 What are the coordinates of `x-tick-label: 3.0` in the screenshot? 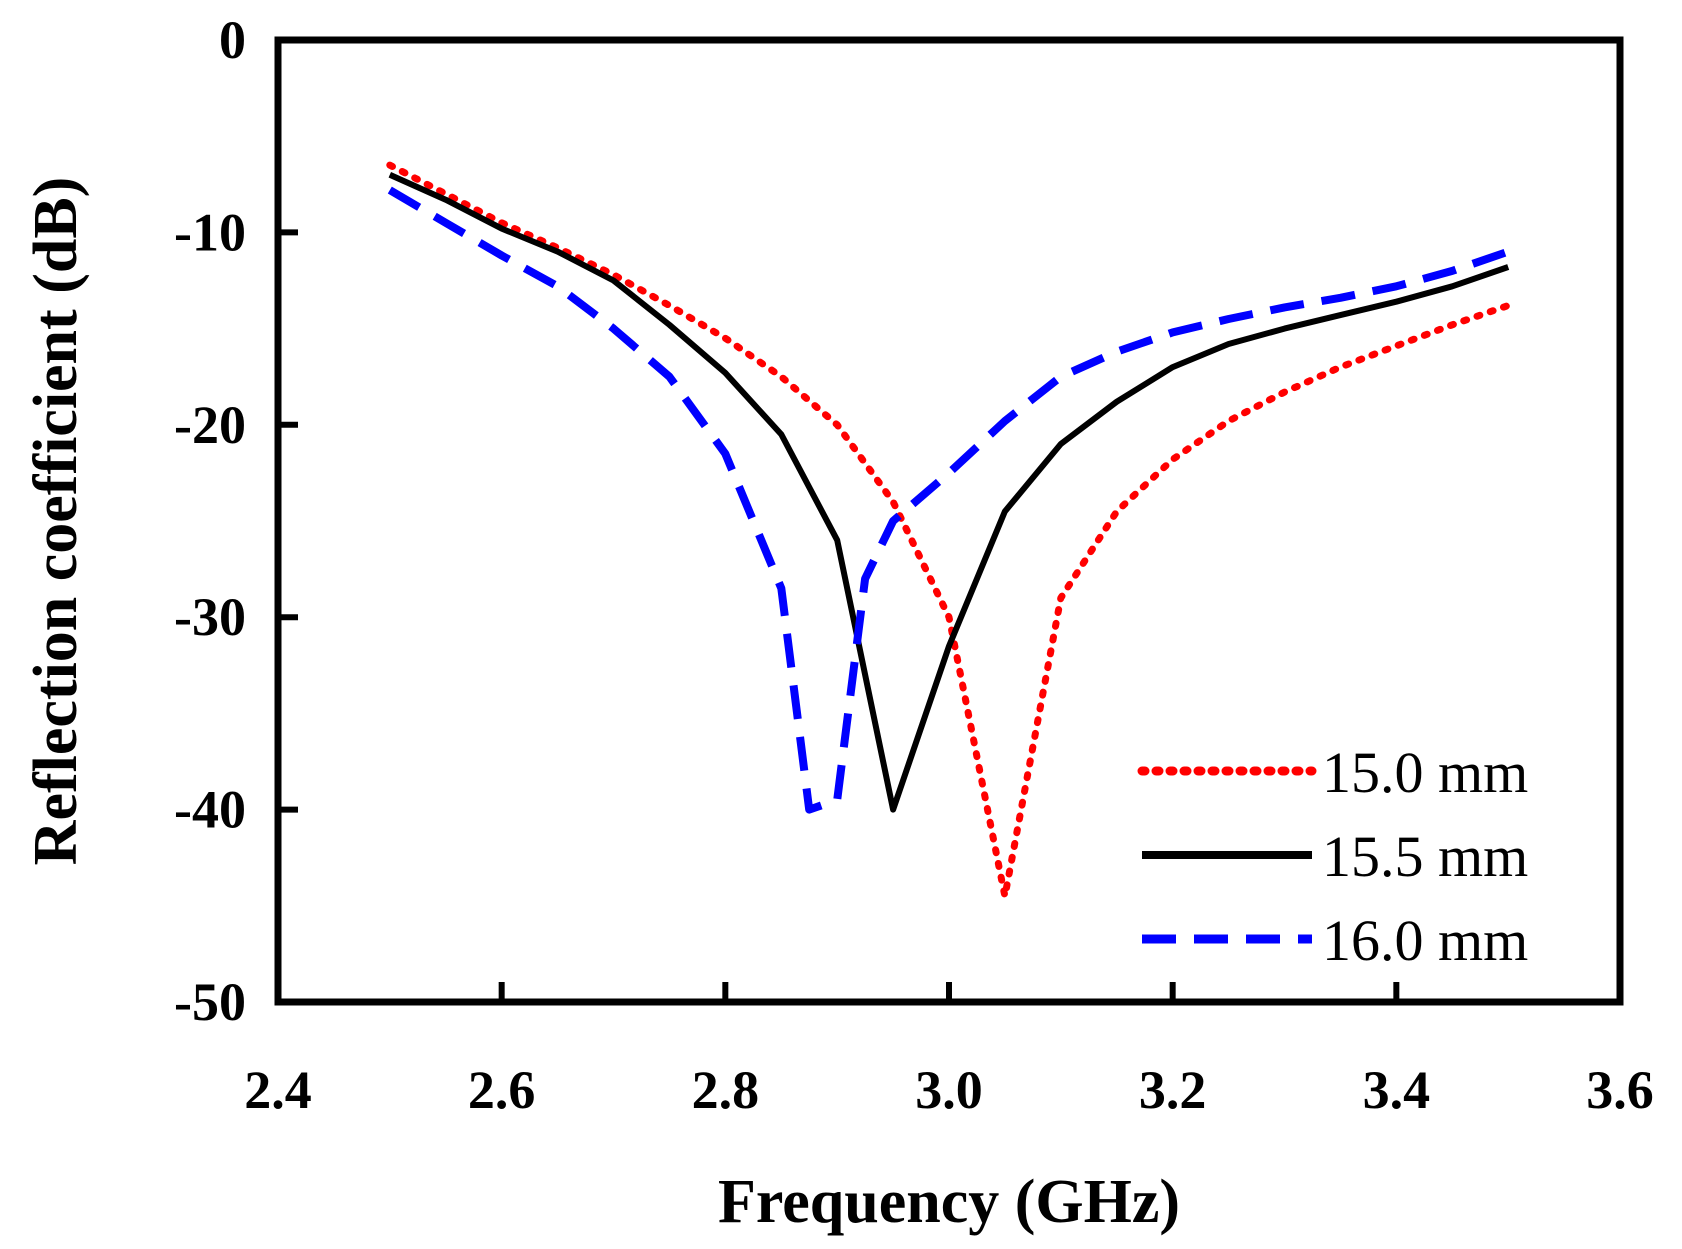 It's located at (949, 1090).